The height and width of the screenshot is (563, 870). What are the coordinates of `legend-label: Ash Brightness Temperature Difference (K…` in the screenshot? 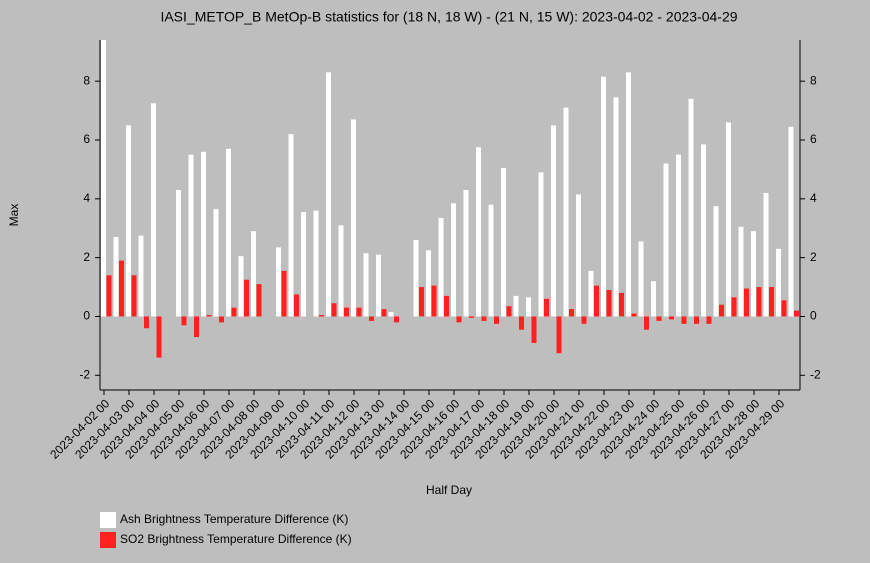 It's located at (234, 519).